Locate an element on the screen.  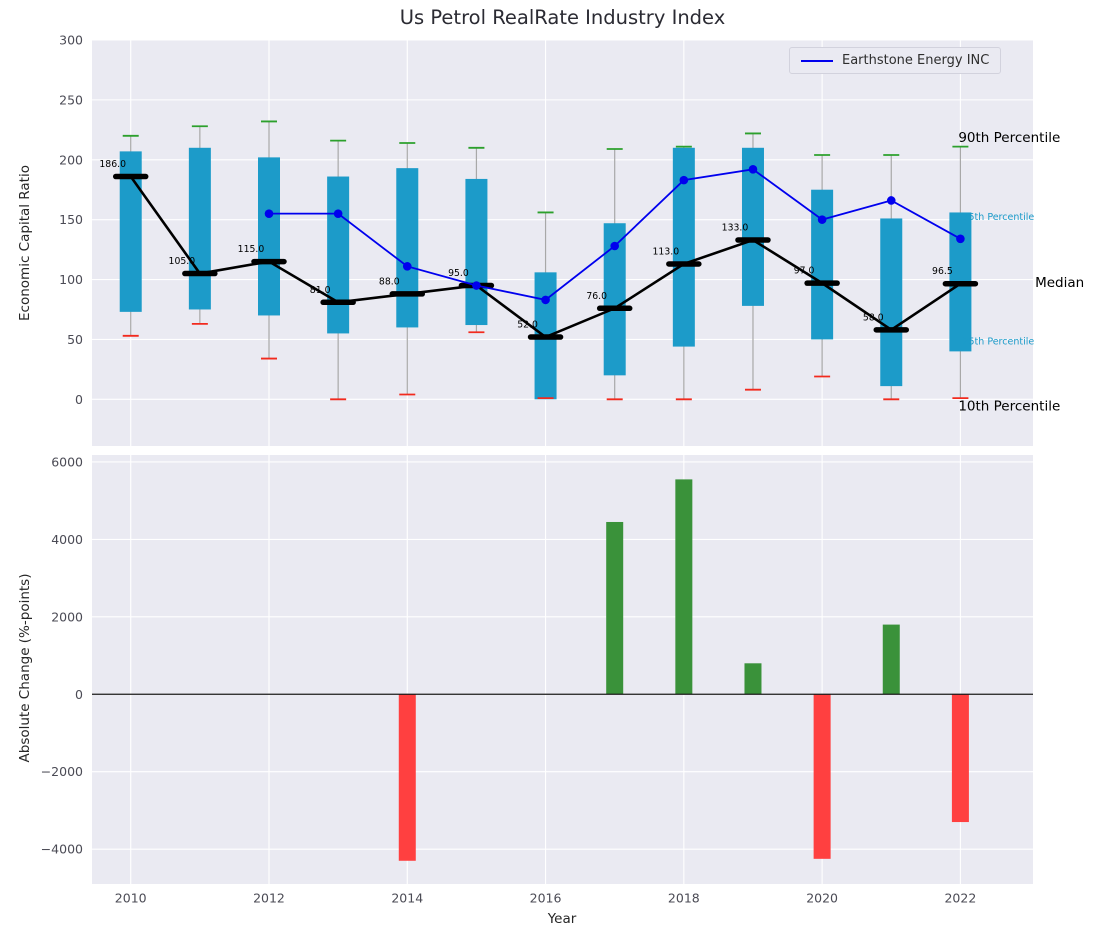
annotation-25th-percentile: 25th Percentile is located at coordinates (998, 341).